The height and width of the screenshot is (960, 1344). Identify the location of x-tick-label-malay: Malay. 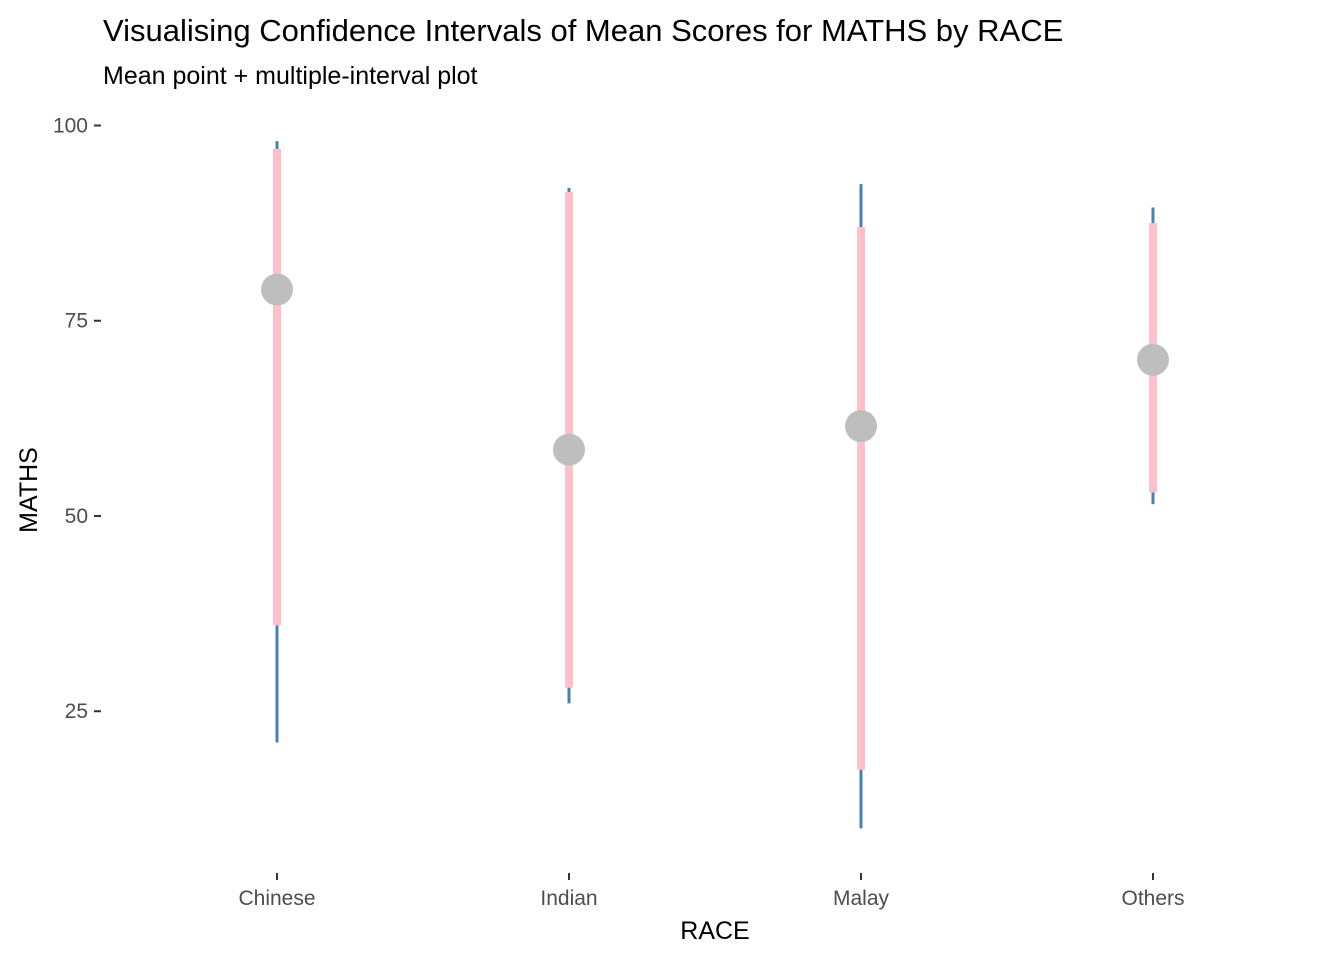
(861, 898).